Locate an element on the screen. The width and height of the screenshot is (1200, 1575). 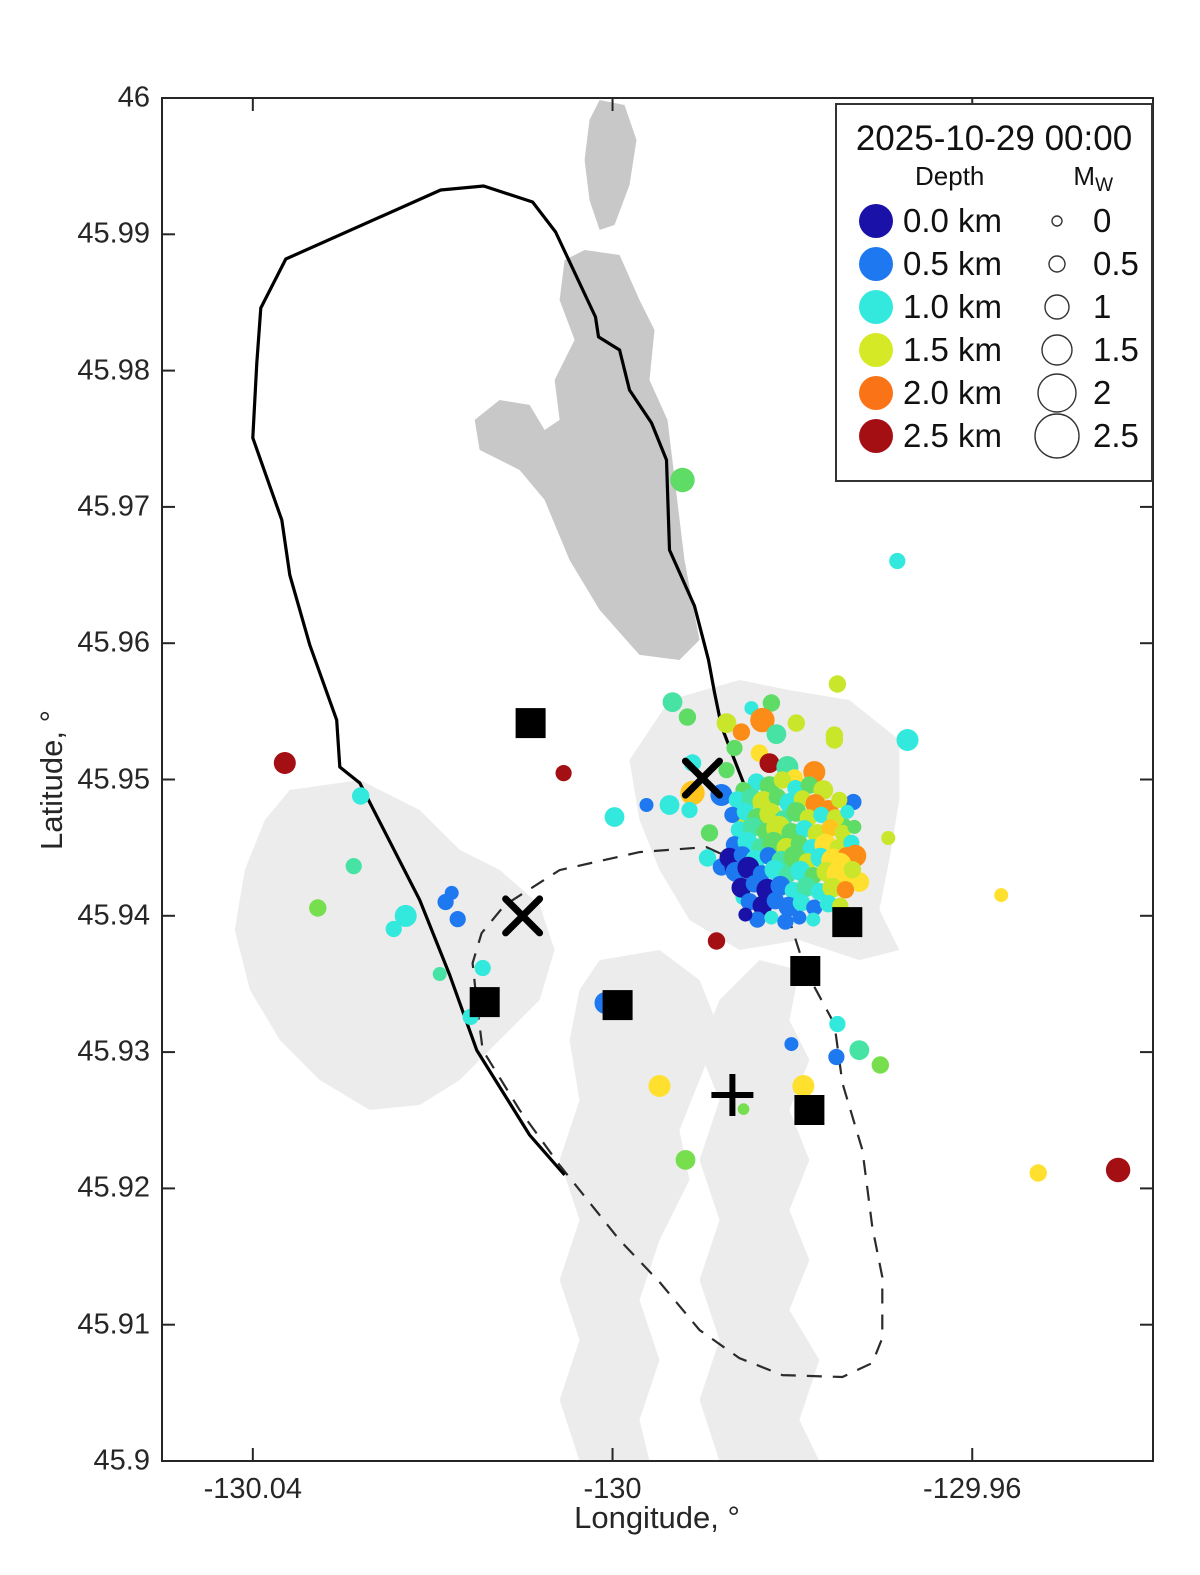
dashed-outline is located at coordinates (677, 1112).